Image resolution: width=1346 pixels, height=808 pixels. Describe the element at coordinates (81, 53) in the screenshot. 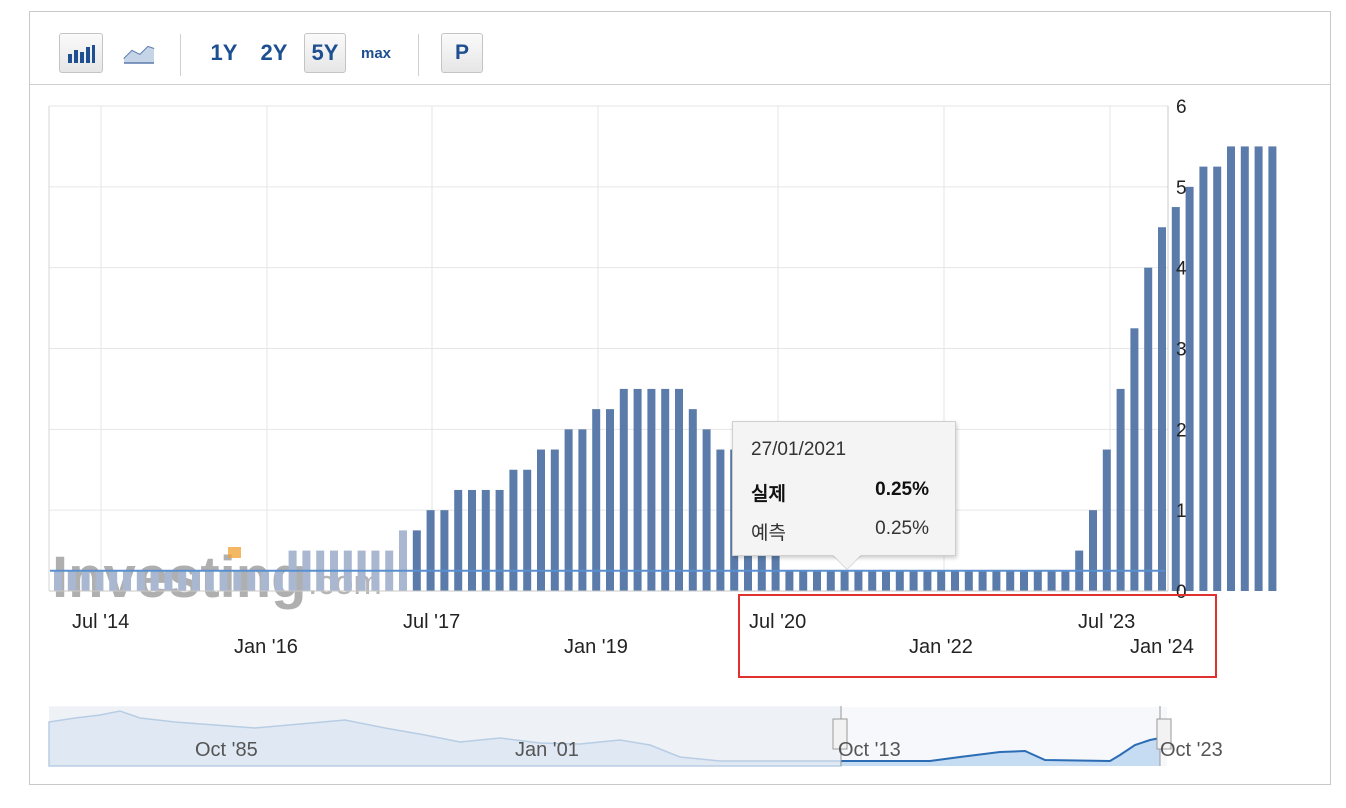

I see `bar-chart-button` at that location.